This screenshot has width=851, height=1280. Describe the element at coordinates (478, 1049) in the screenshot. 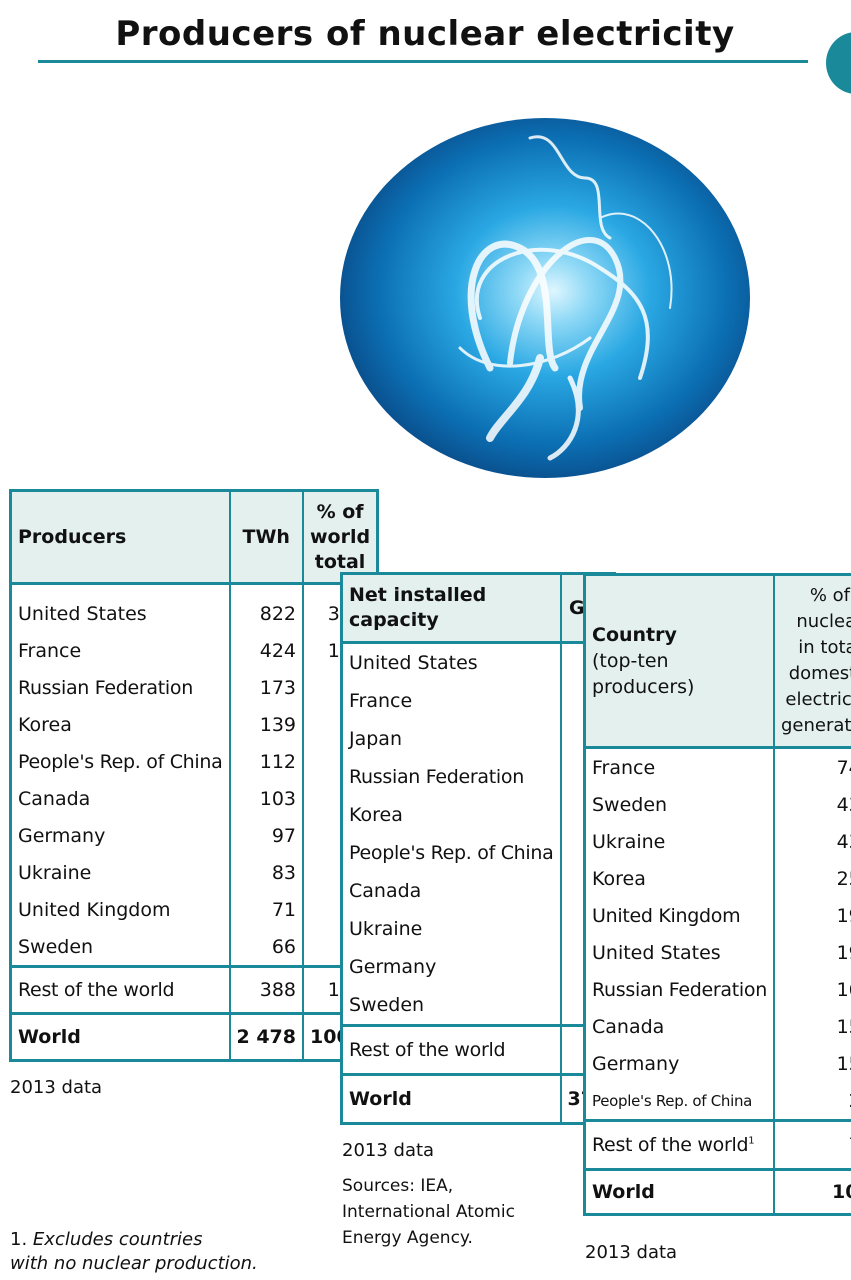

I see `rest-of-world-row: Rest of the world59` at that location.